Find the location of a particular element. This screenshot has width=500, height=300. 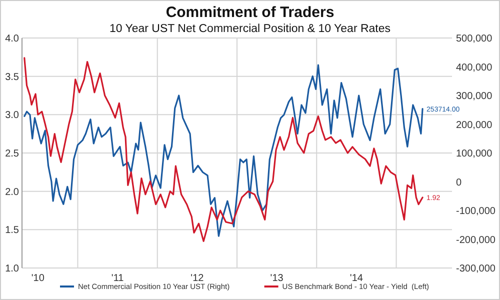

x-tick-label: '13 is located at coordinates (277, 278).